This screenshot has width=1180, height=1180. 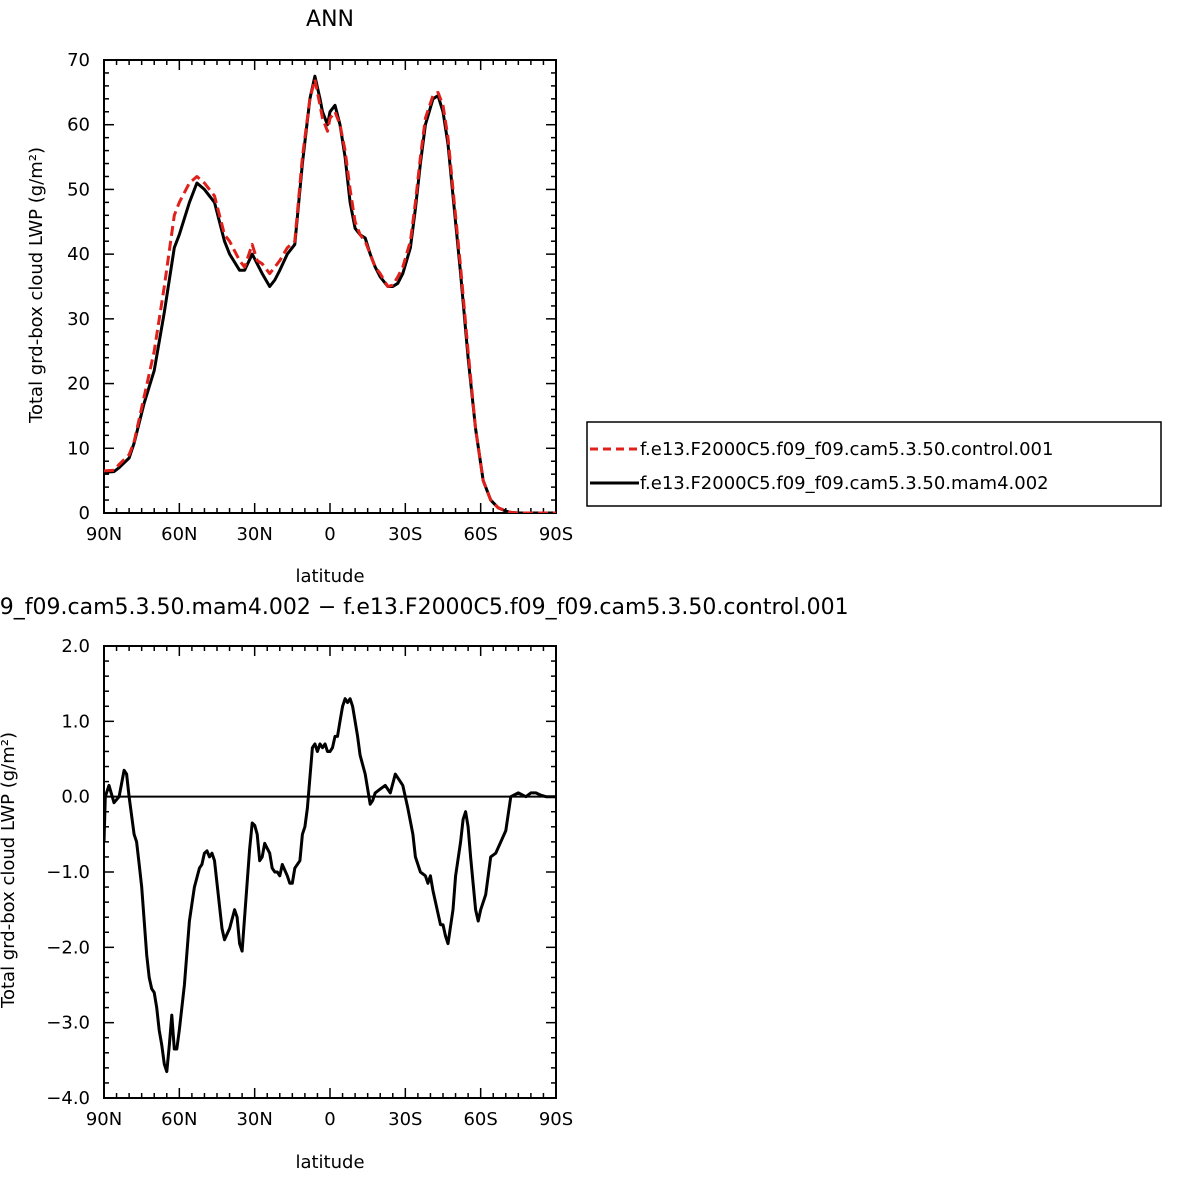 What do you see at coordinates (556, 1119) in the screenshot?
I see `bottom-x-tick-label: 90S` at bounding box center [556, 1119].